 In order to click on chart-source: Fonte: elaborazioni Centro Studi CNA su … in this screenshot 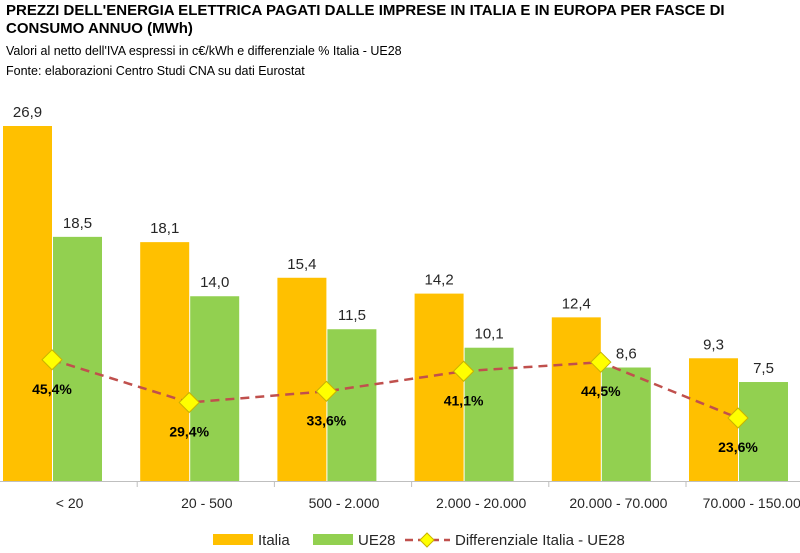, I will do `click(155, 71)`.